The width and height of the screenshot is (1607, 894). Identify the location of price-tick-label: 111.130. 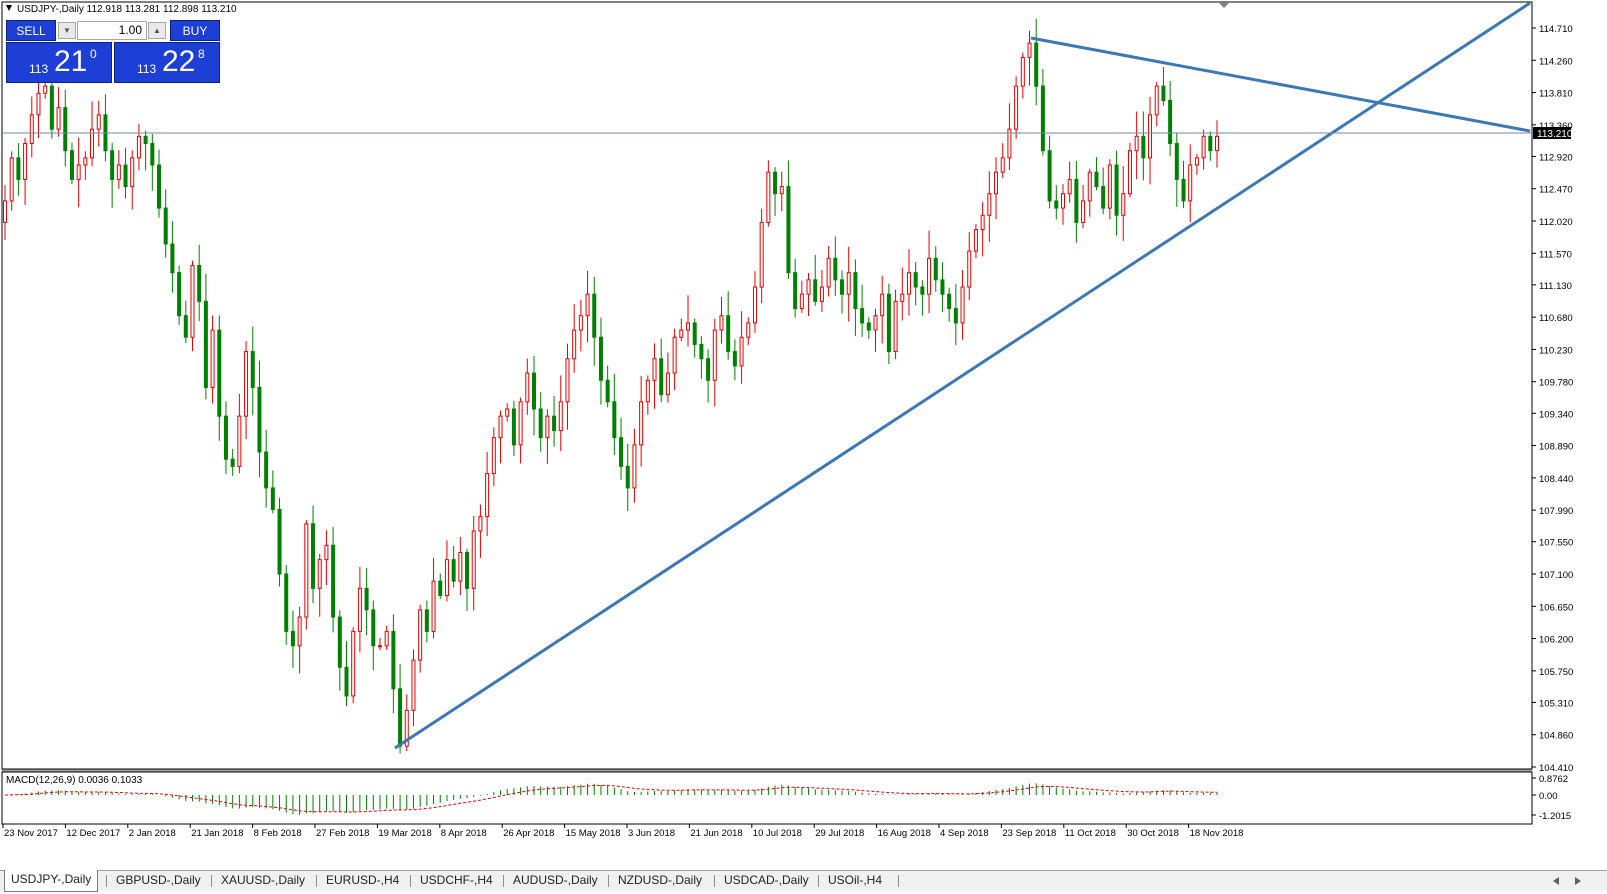
(1555, 286).